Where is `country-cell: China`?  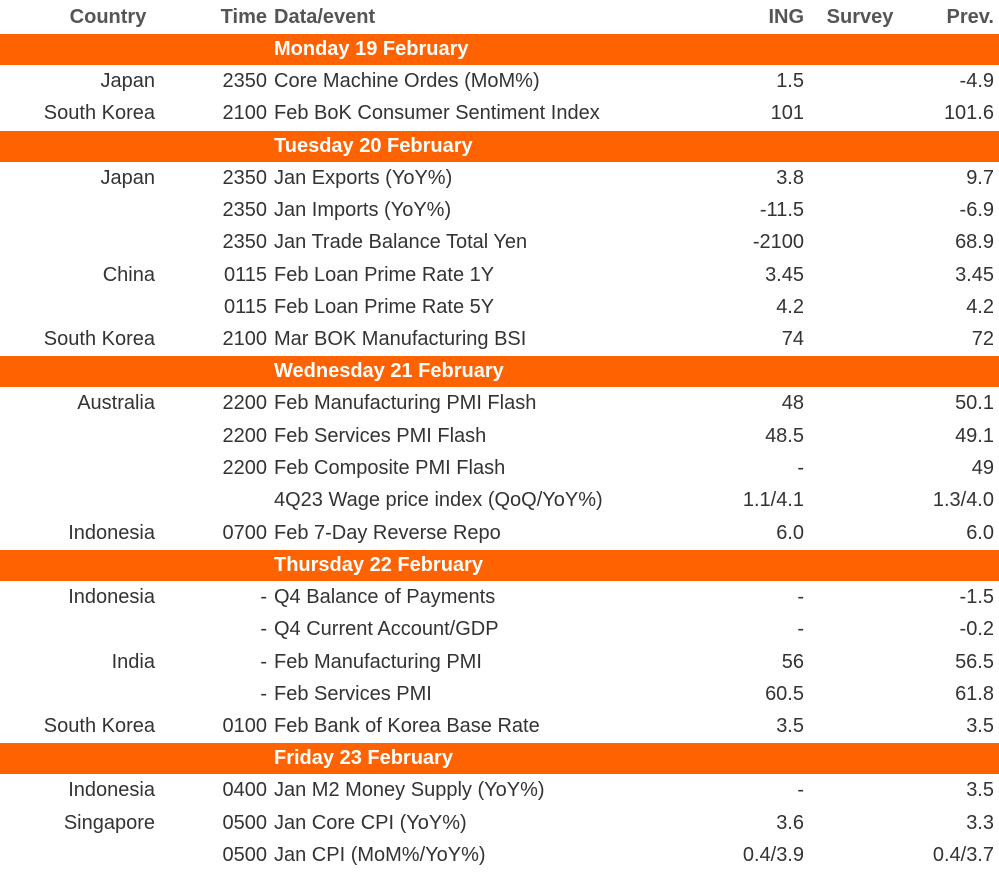
country-cell: China is located at coordinates (128, 274).